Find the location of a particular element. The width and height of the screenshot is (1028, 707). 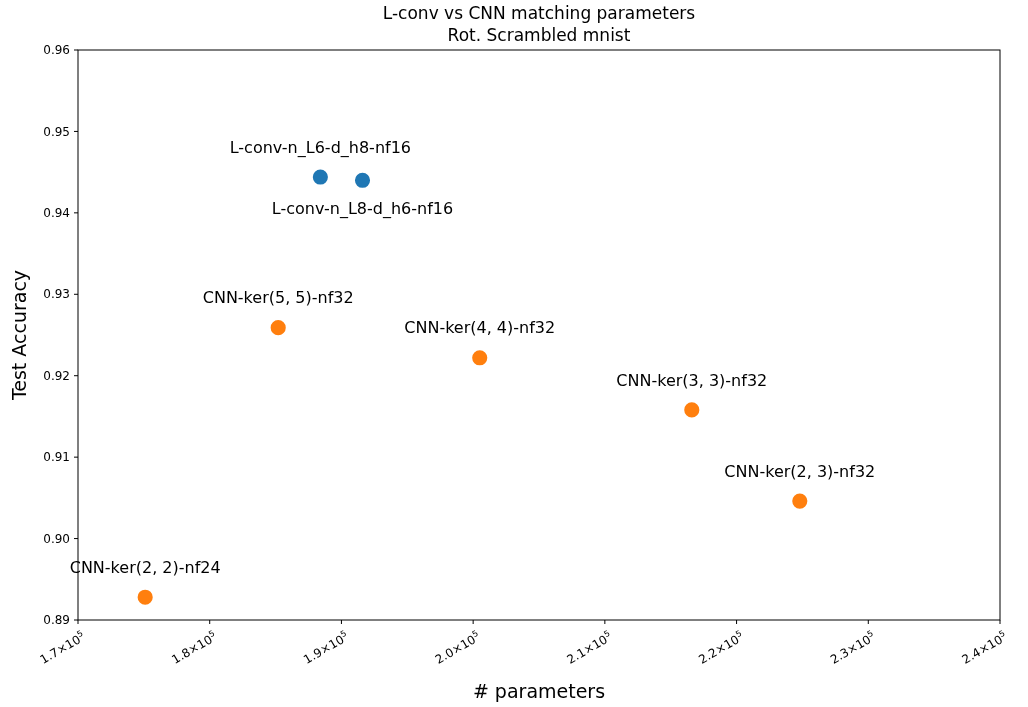

y-tick-label: 0.90 is located at coordinates (56, 538).